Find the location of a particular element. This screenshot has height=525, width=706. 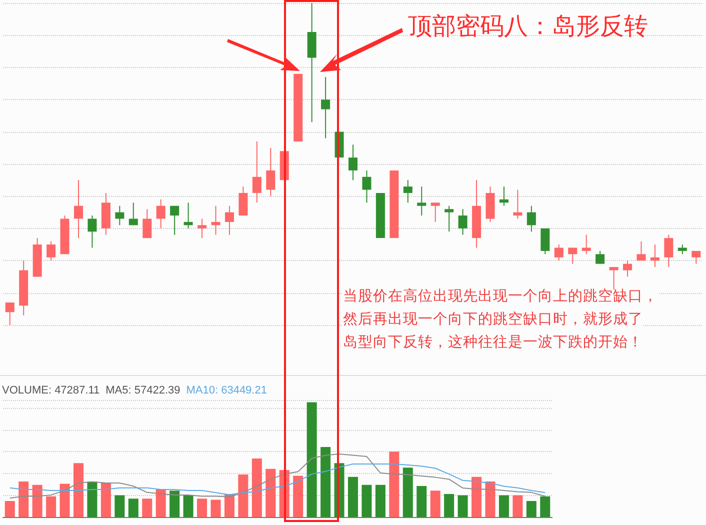

text: VOLUME: 47287.11 is located at coordinates (51, 390).